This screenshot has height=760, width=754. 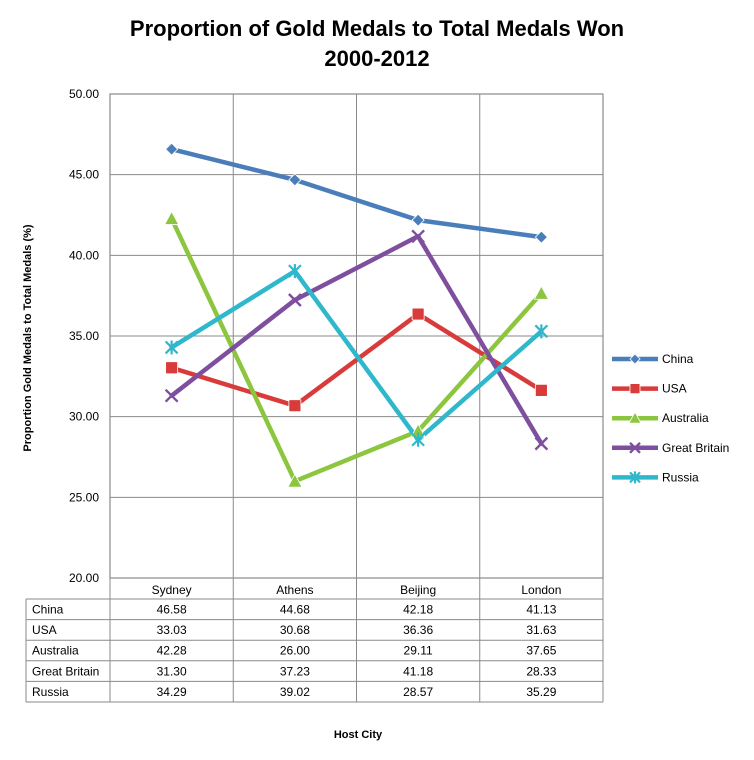 What do you see at coordinates (84, 175) in the screenshot?
I see `y-tick-label: 45.00` at bounding box center [84, 175].